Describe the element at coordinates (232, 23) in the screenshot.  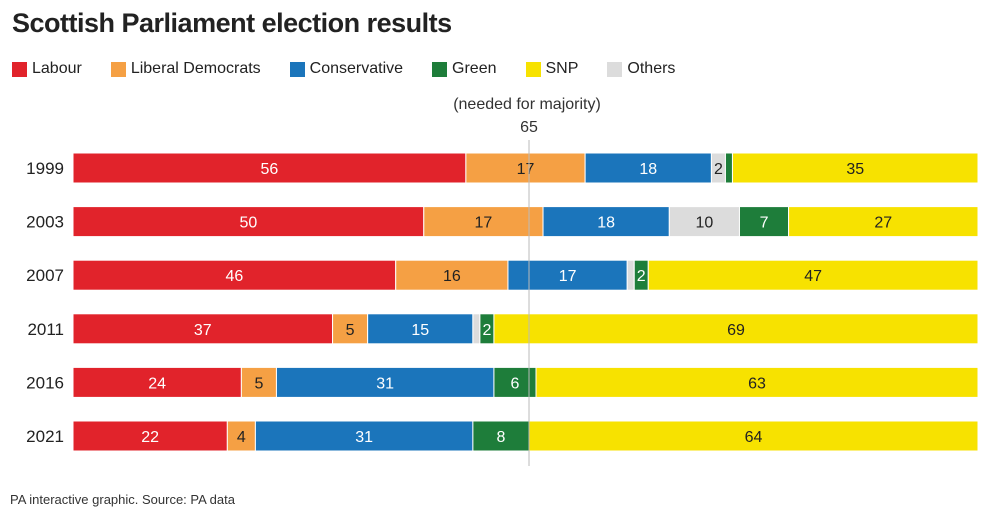
I see `chart-title: Scottish Parliament election results` at that location.